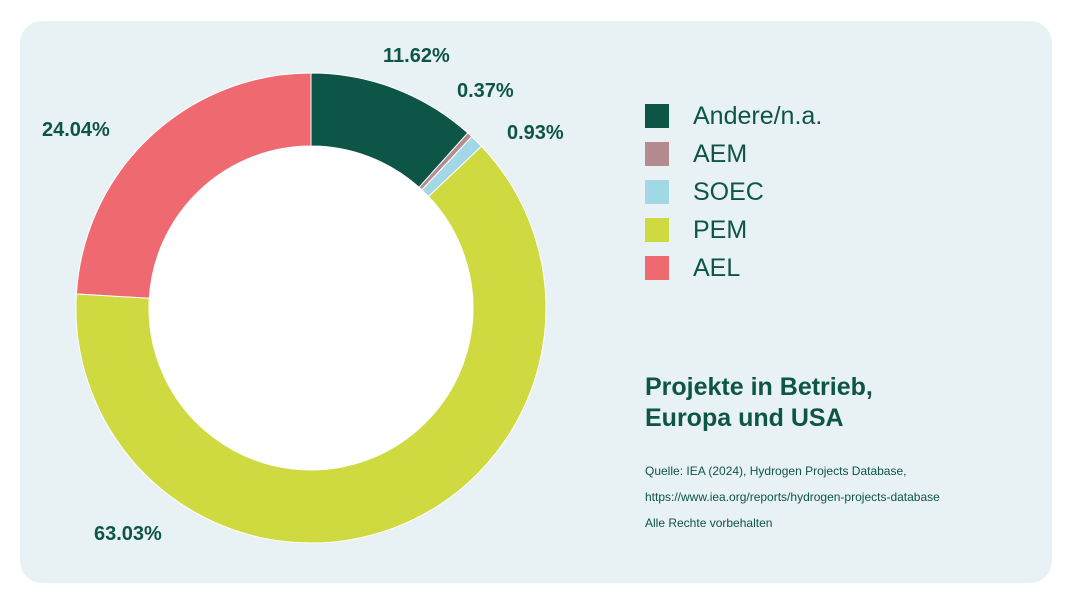  What do you see at coordinates (76, 130) in the screenshot?
I see `data-label-ael: 24.04%` at bounding box center [76, 130].